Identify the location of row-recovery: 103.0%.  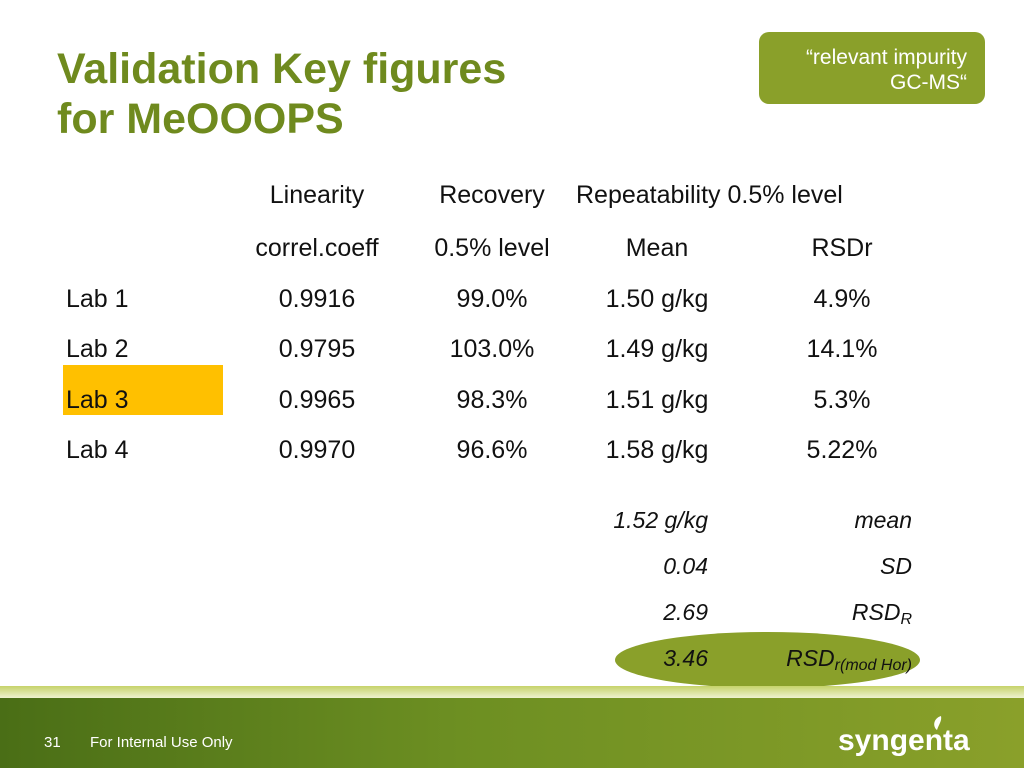
(492, 349).